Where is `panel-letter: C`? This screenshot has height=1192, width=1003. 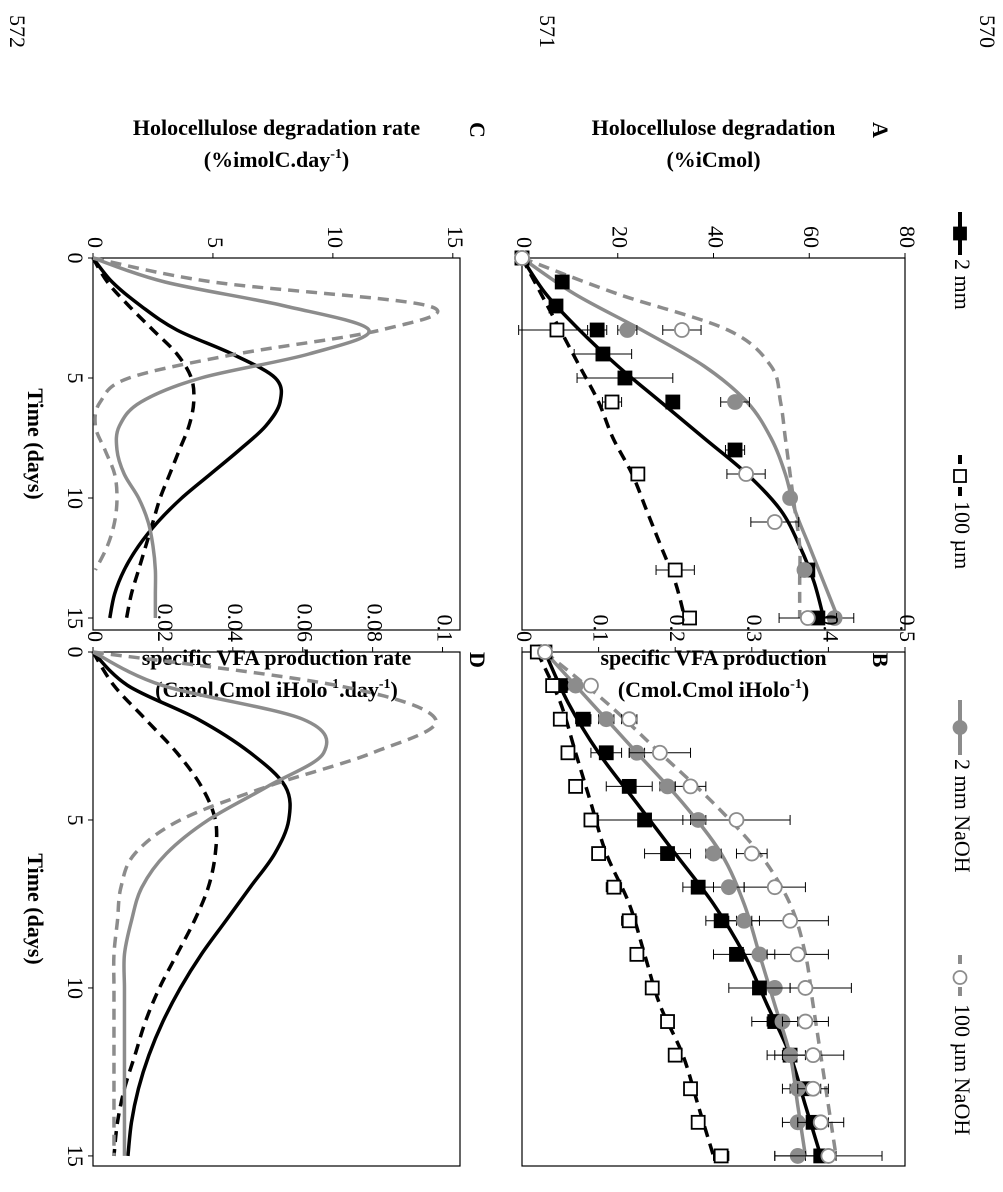
panel-letter: C is located at coordinates (477, 130).